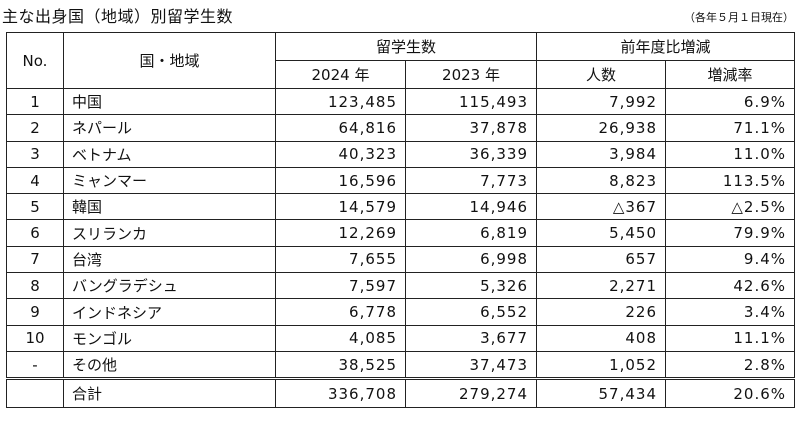 The image size is (800, 446). Describe the element at coordinates (169, 101) in the screenshot. I see `cell-country: 中国` at that location.